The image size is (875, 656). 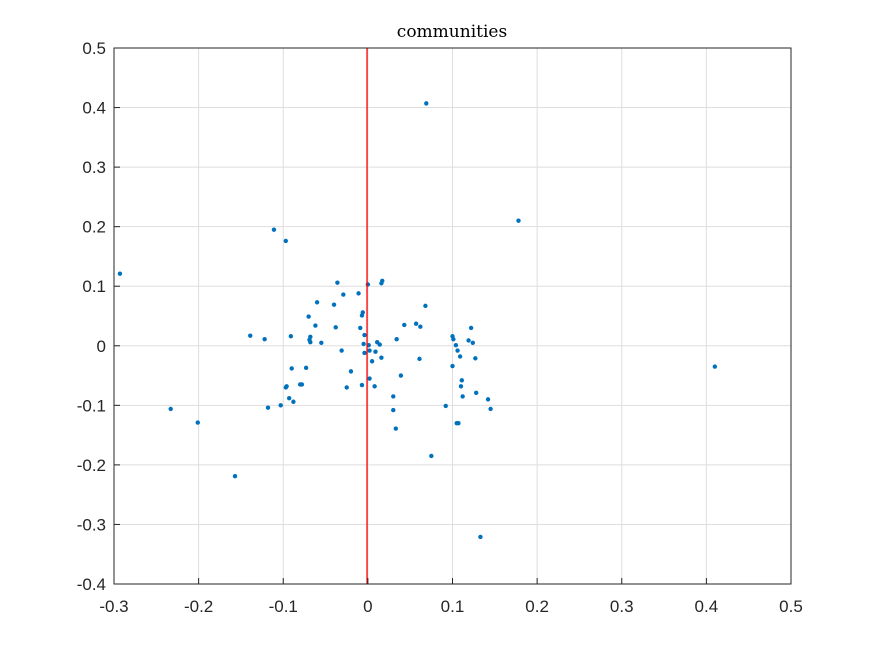 What do you see at coordinates (94, 227) in the screenshot?
I see `y-tick-label: 0.2` at bounding box center [94, 227].